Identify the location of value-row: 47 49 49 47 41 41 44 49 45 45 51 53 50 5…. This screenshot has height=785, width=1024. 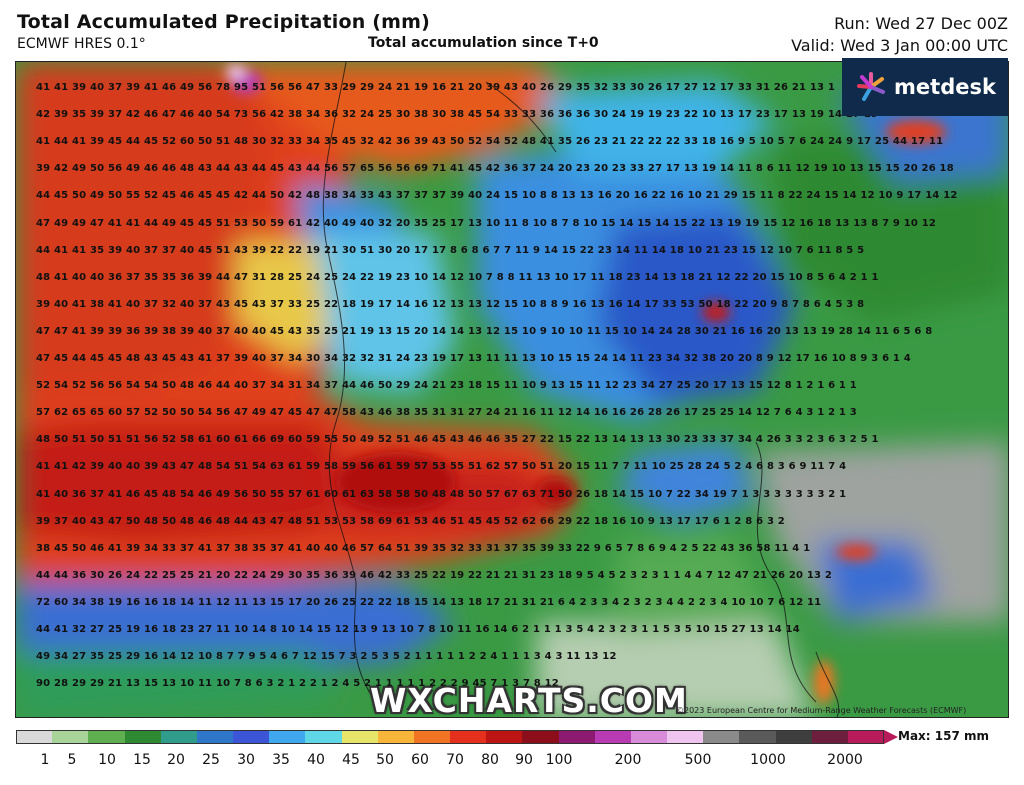
(486, 223).